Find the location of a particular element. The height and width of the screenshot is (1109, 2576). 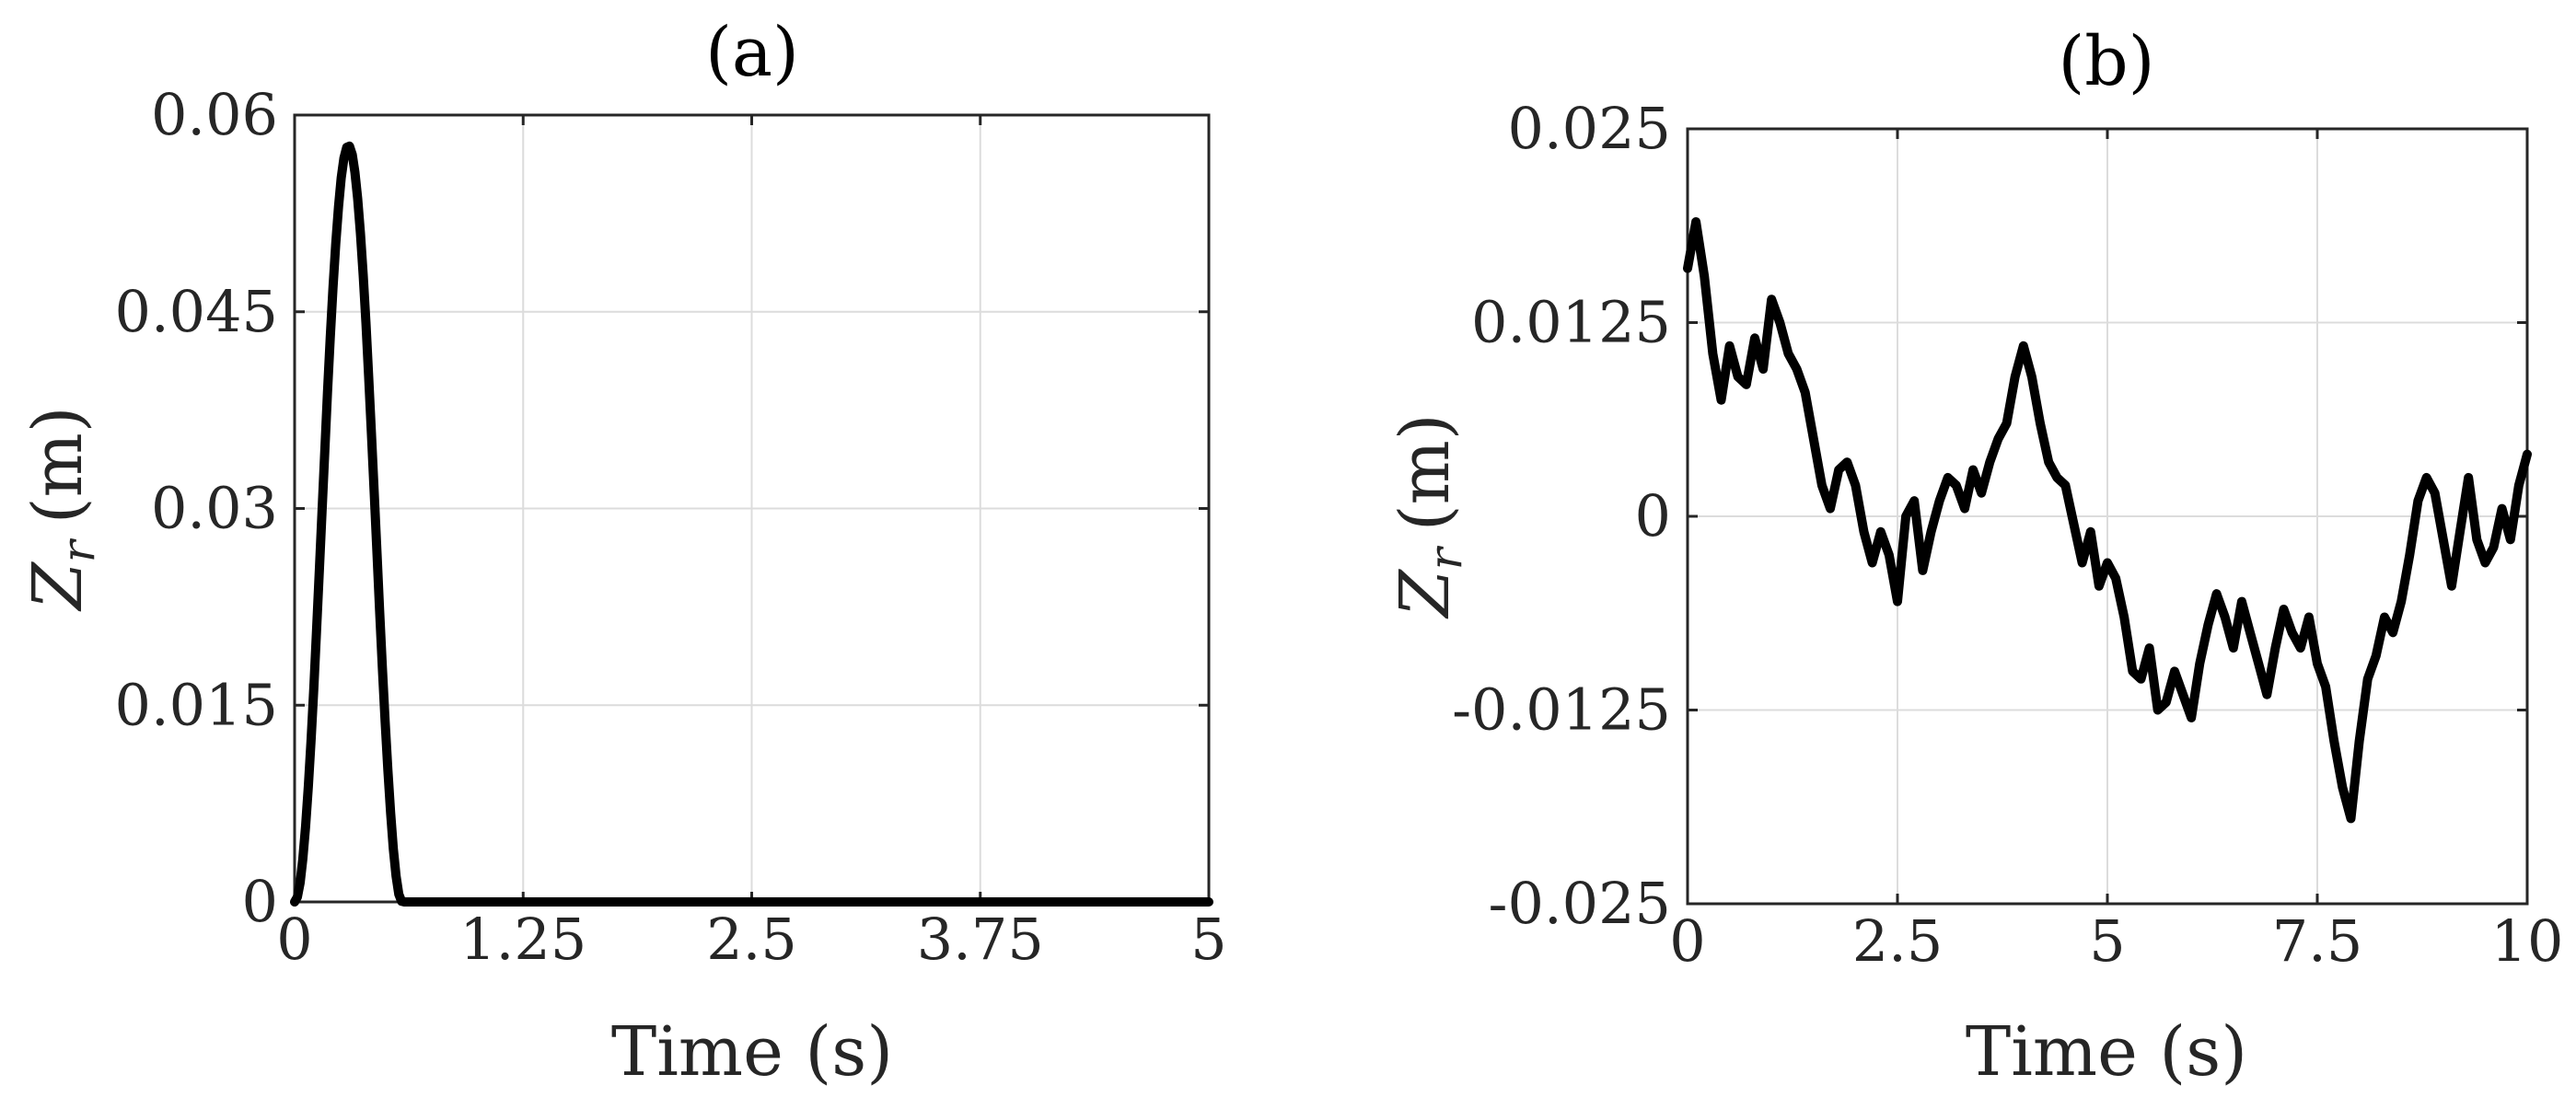

panel-b-ylabel-unit: (m) is located at coordinates (1425, 472).